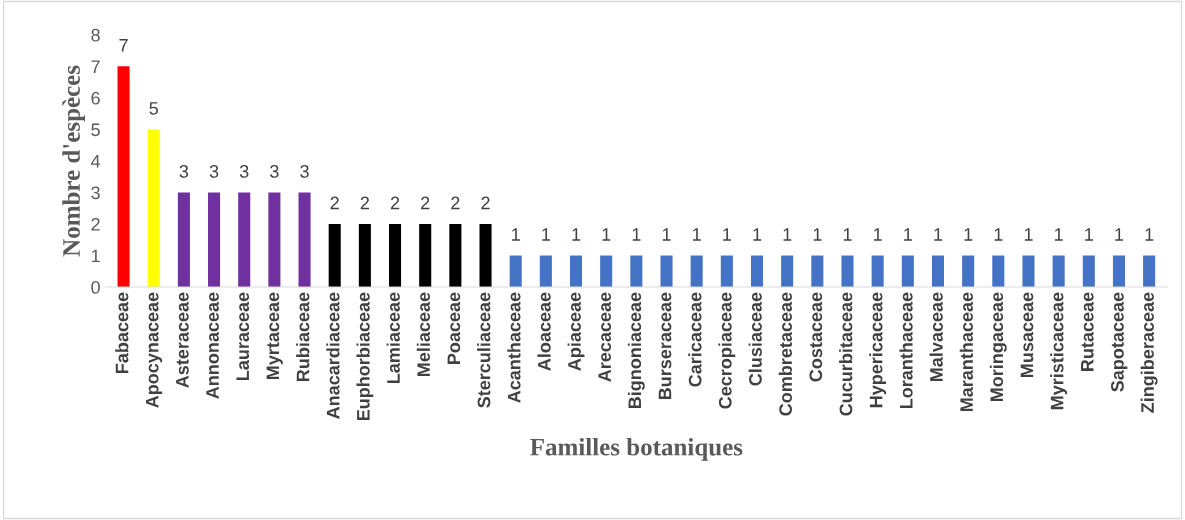 Image resolution: width=1185 pixels, height=520 pixels. Describe the element at coordinates (636, 449) in the screenshot. I see `x-axis-title: Familles botaniques` at that location.